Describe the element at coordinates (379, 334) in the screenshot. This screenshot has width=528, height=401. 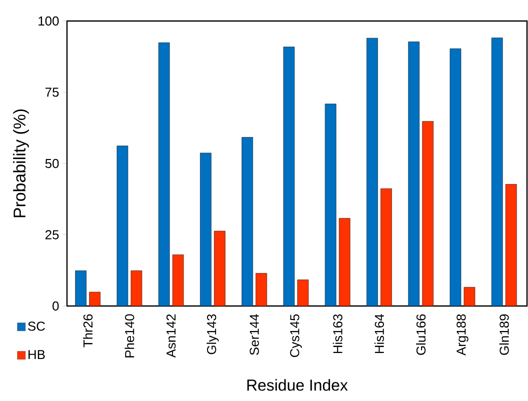
I see `x-tick-label: His164` at that location.